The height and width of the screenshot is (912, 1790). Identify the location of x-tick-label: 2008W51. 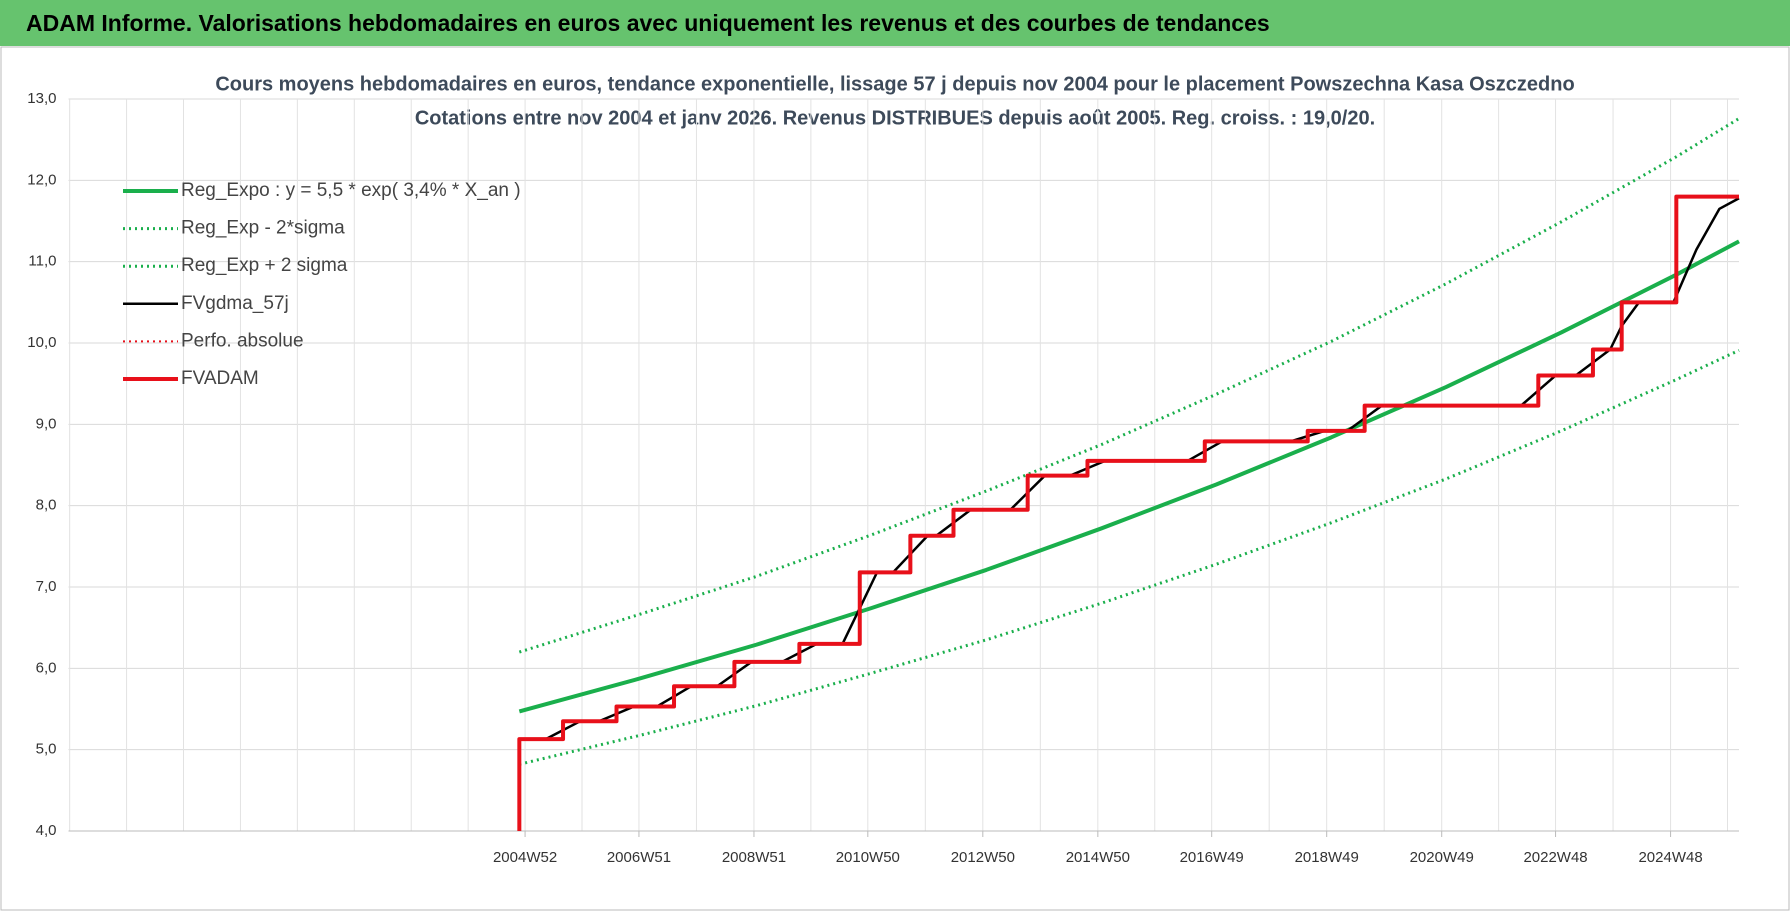
(754, 857).